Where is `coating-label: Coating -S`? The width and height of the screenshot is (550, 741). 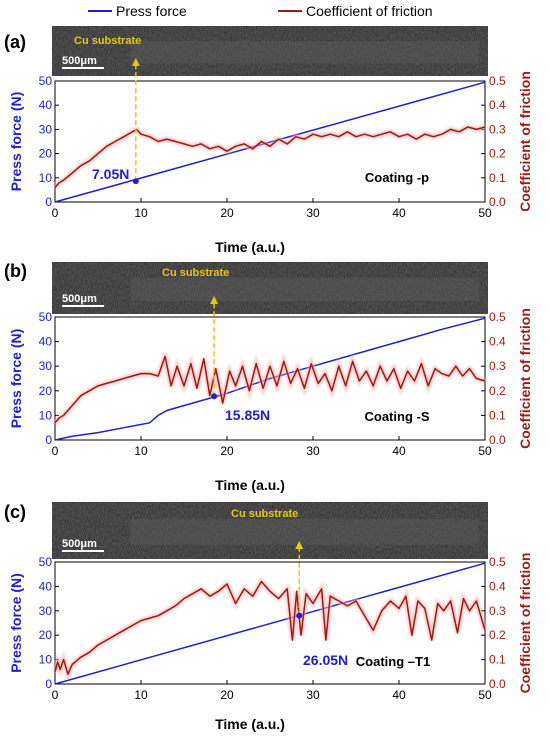
coating-label: Coating -S is located at coordinates (397, 416).